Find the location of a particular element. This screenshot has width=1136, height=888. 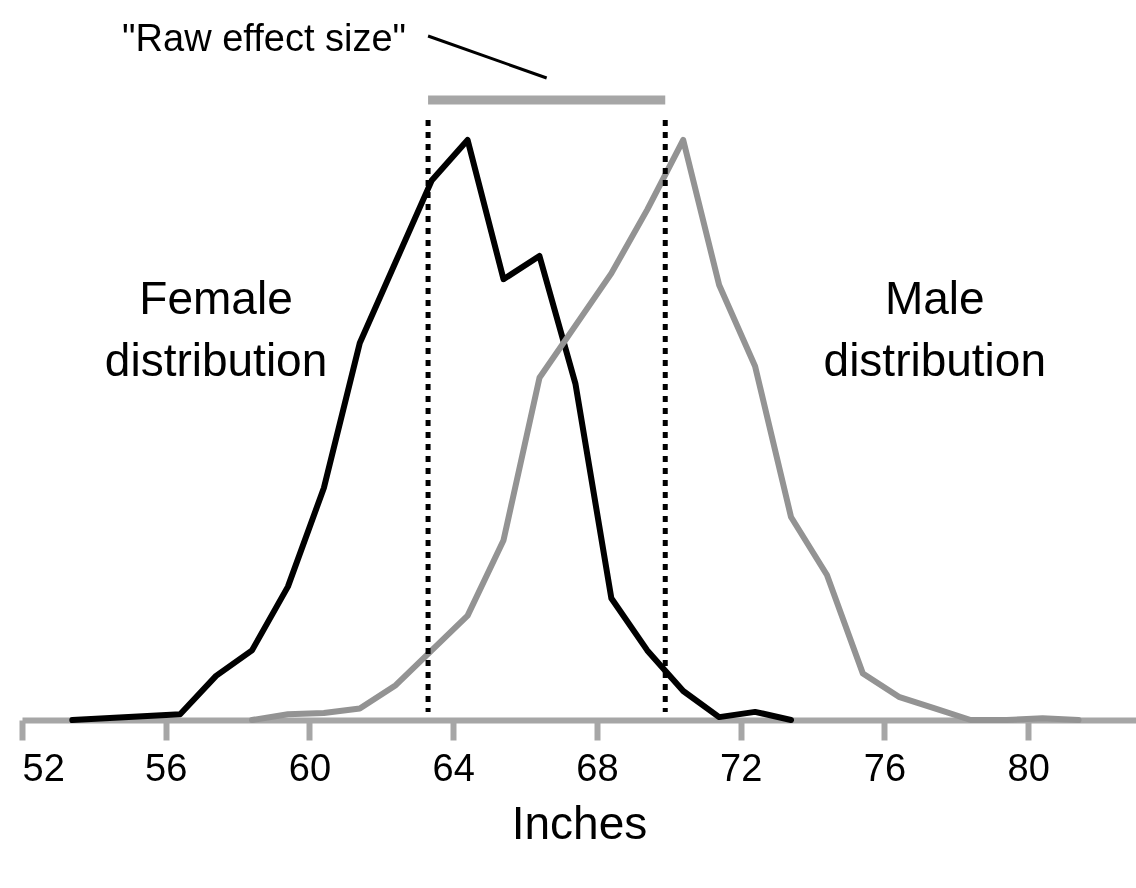

x-tick-label: 76 is located at coordinates (885, 767).